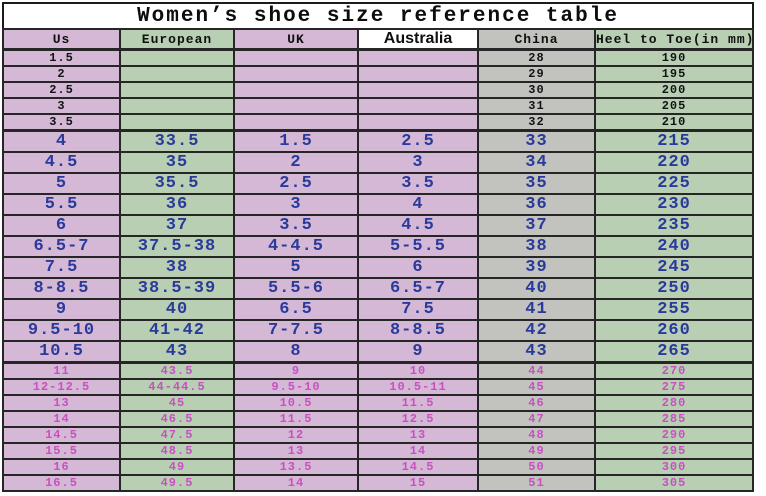  I want to click on cell-us: 7.5, so click(61, 267).